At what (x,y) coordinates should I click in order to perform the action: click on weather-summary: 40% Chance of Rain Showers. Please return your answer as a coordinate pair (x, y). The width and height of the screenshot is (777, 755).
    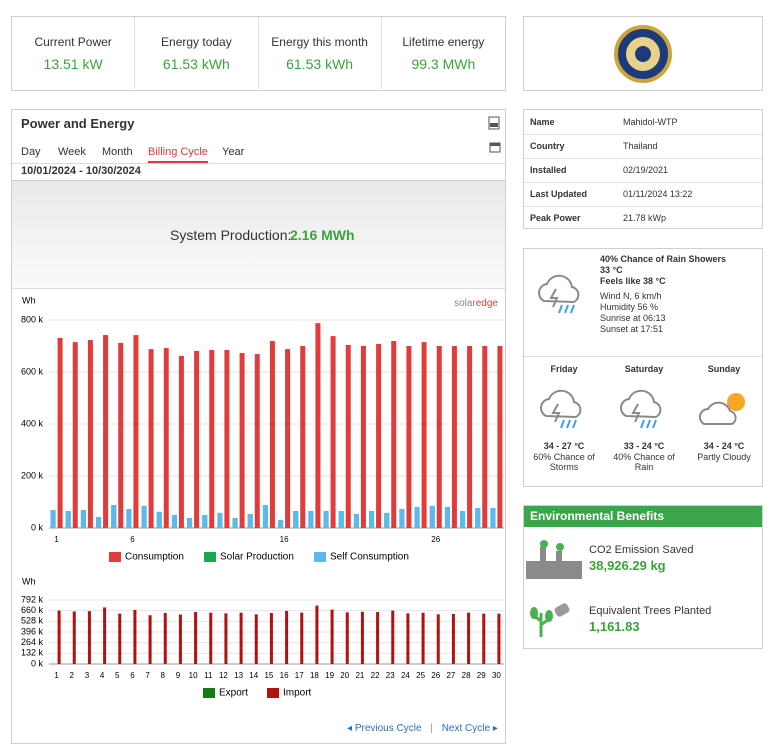
    Looking at the image, I should click on (663, 259).